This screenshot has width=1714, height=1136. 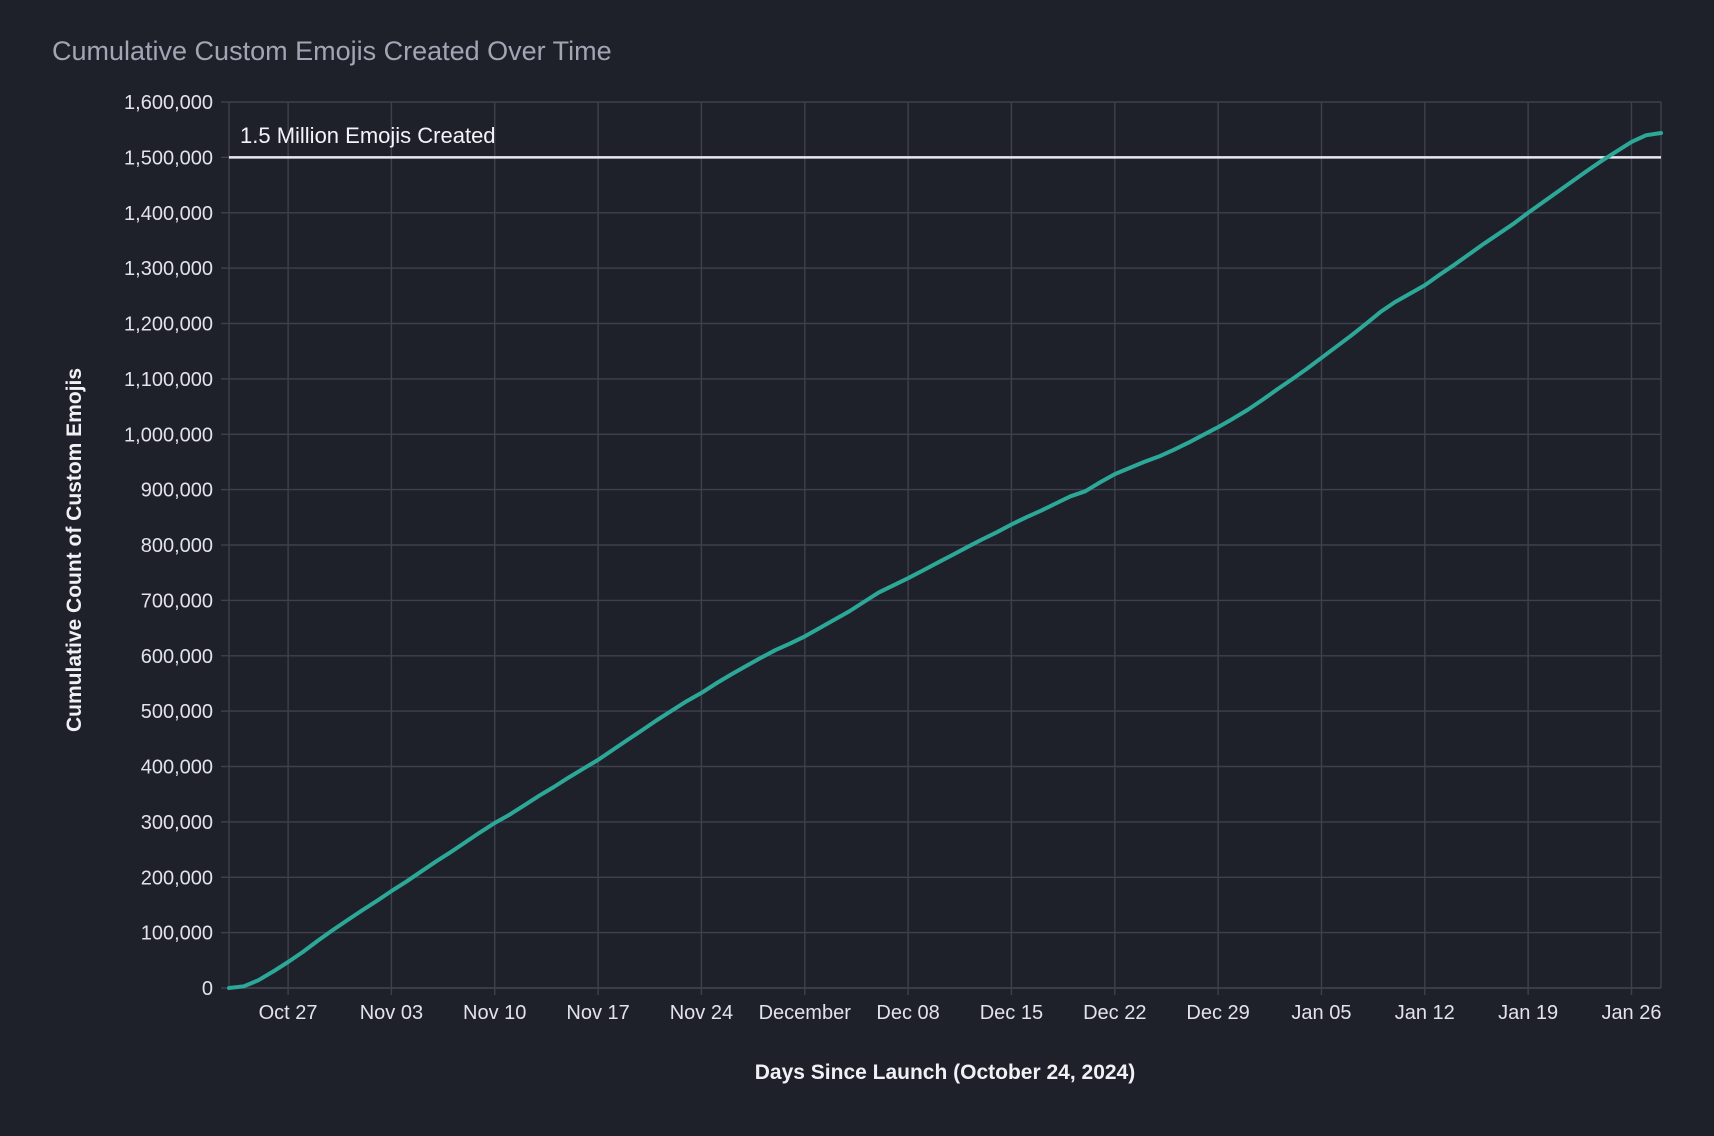 I want to click on y-tick-label: 600,000, so click(x=177, y=657).